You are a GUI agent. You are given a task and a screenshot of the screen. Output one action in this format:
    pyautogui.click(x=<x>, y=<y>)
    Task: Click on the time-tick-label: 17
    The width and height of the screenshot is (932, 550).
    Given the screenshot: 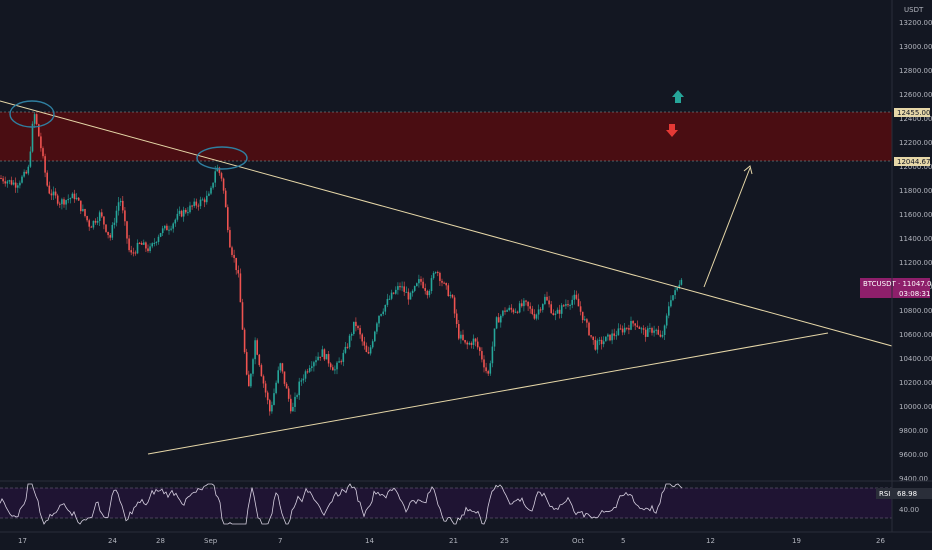 What is the action you would take?
    pyautogui.click(x=22, y=541)
    